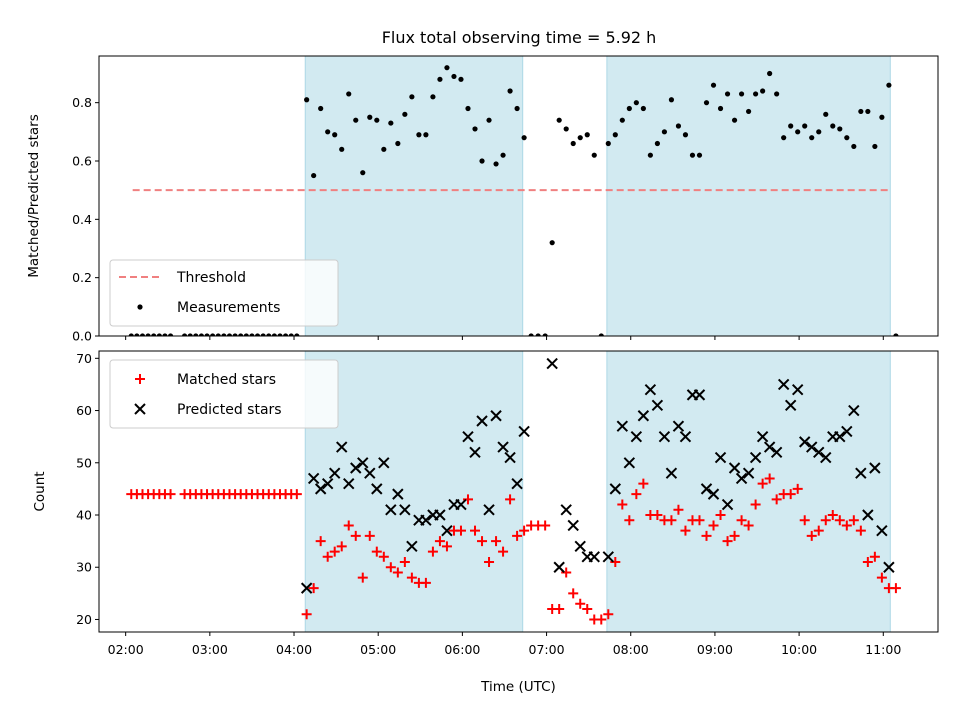 The width and height of the screenshot is (960, 720). Describe the element at coordinates (82, 161) in the screenshot. I see `y-tick-label: 0.6` at that location.